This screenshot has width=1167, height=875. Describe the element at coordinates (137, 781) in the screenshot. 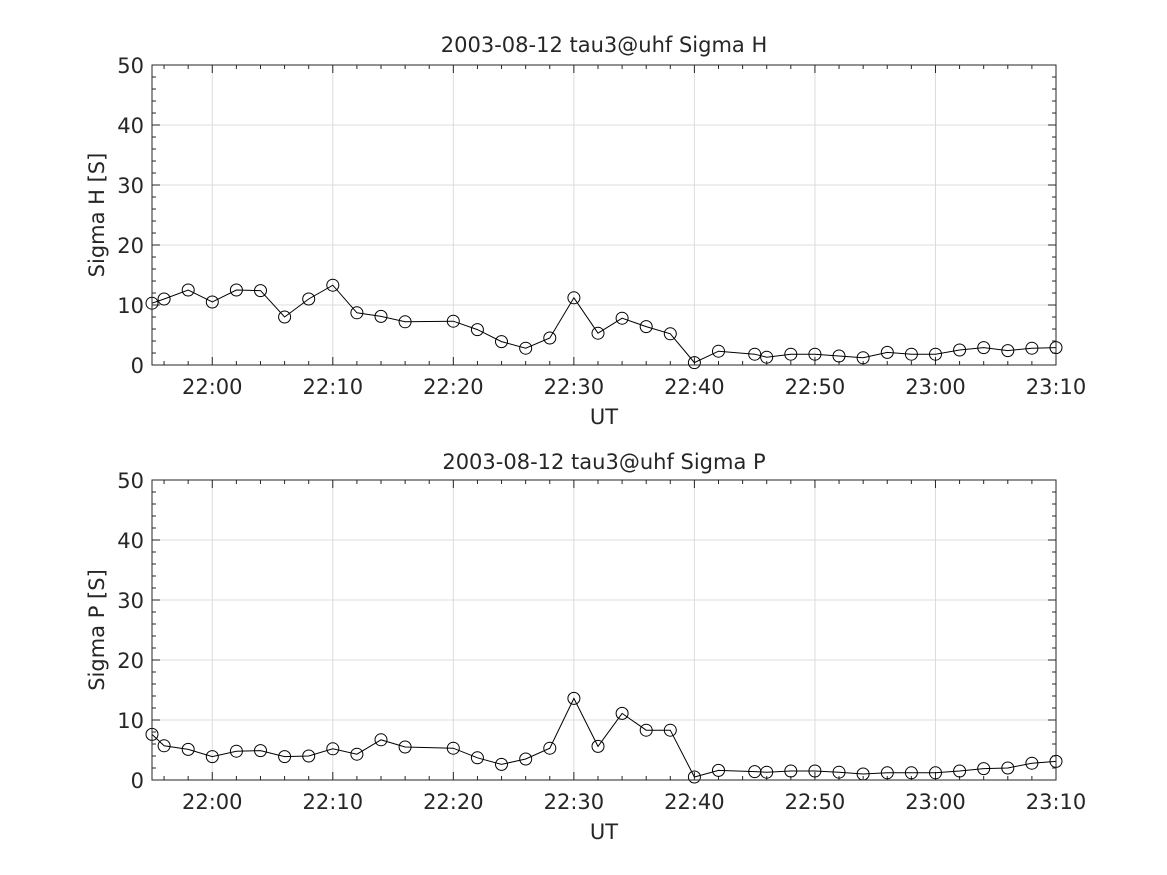

I see `y-tick-label: 0` at that location.